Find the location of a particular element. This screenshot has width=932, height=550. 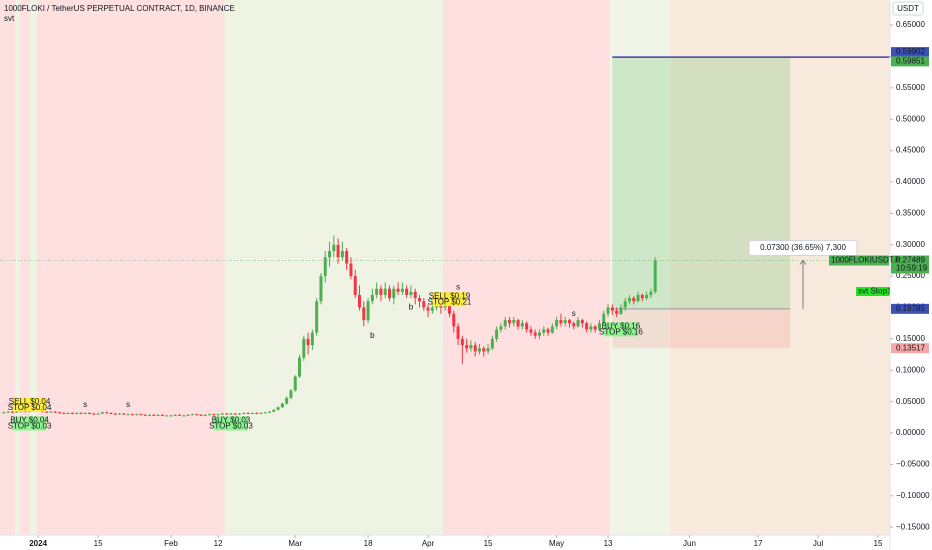

signal-label: b is located at coordinates (372, 335).